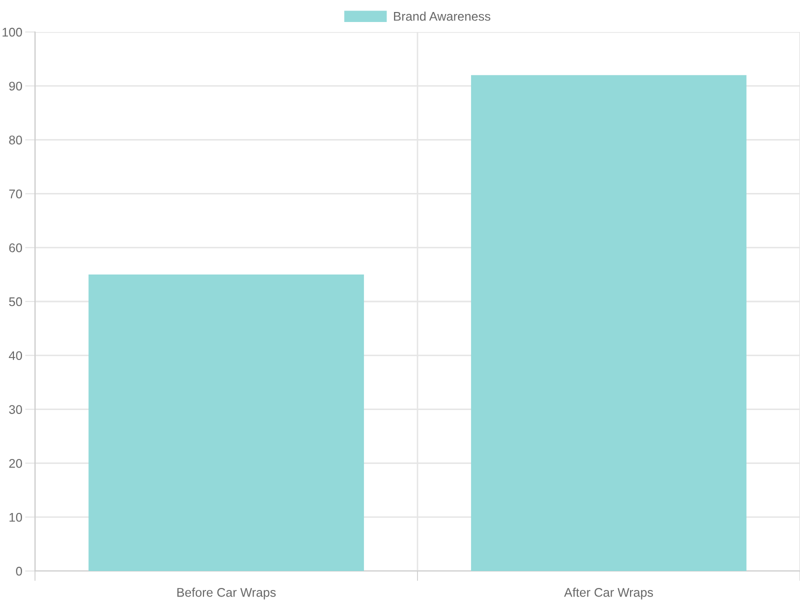 The image size is (800, 600). Describe the element at coordinates (15, 194) in the screenshot. I see `y-tick-label: 70` at that location.